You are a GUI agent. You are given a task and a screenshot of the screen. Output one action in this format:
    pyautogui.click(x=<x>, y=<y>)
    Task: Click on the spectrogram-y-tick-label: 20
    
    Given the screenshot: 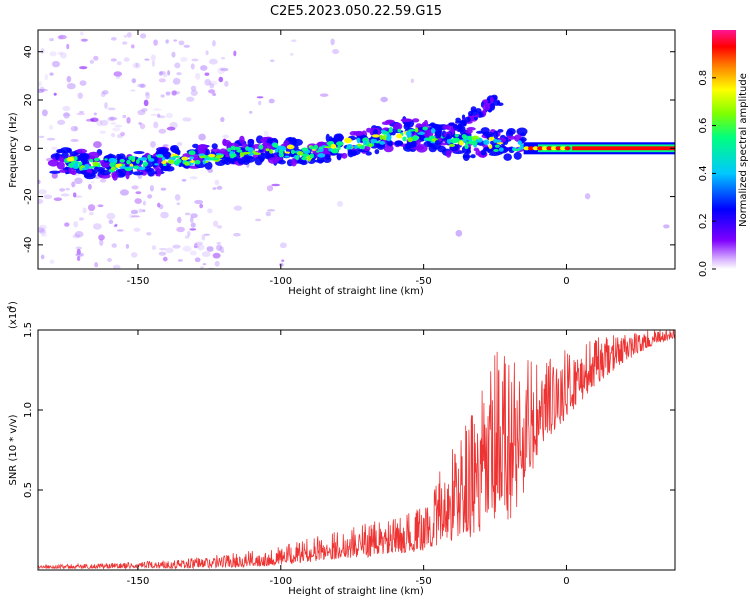 What is the action you would take?
    pyautogui.click(x=28, y=100)
    